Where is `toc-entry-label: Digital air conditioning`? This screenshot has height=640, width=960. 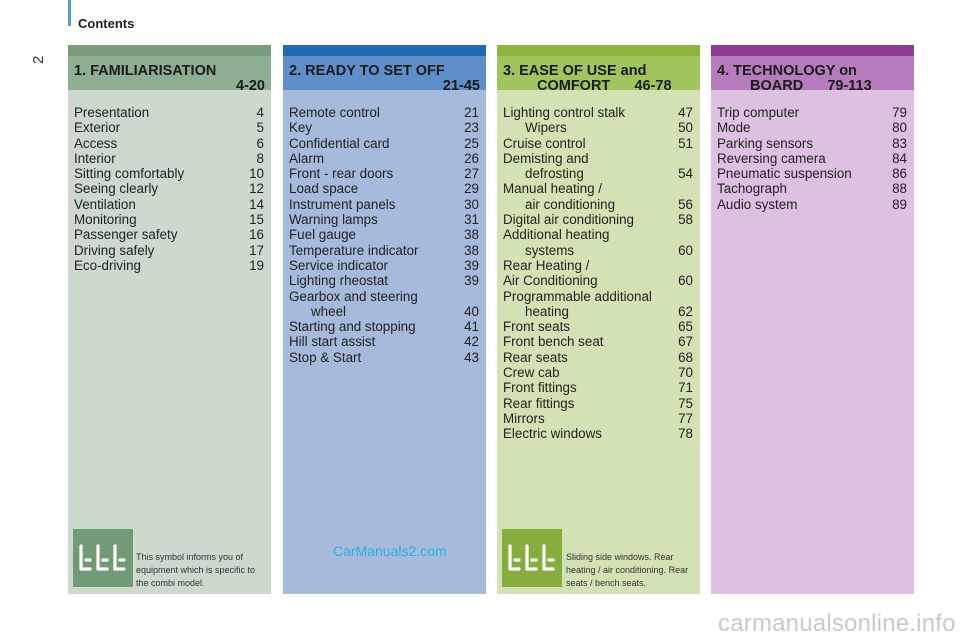 toc-entry-label: Digital air conditioning is located at coordinates (569, 220).